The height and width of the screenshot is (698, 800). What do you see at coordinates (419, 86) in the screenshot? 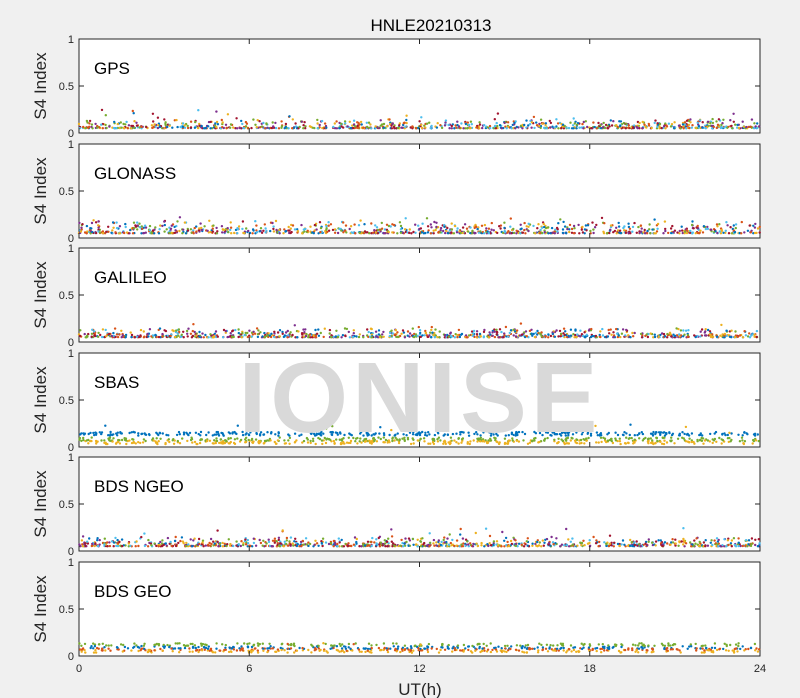
I see `axes-frame` at bounding box center [419, 86].